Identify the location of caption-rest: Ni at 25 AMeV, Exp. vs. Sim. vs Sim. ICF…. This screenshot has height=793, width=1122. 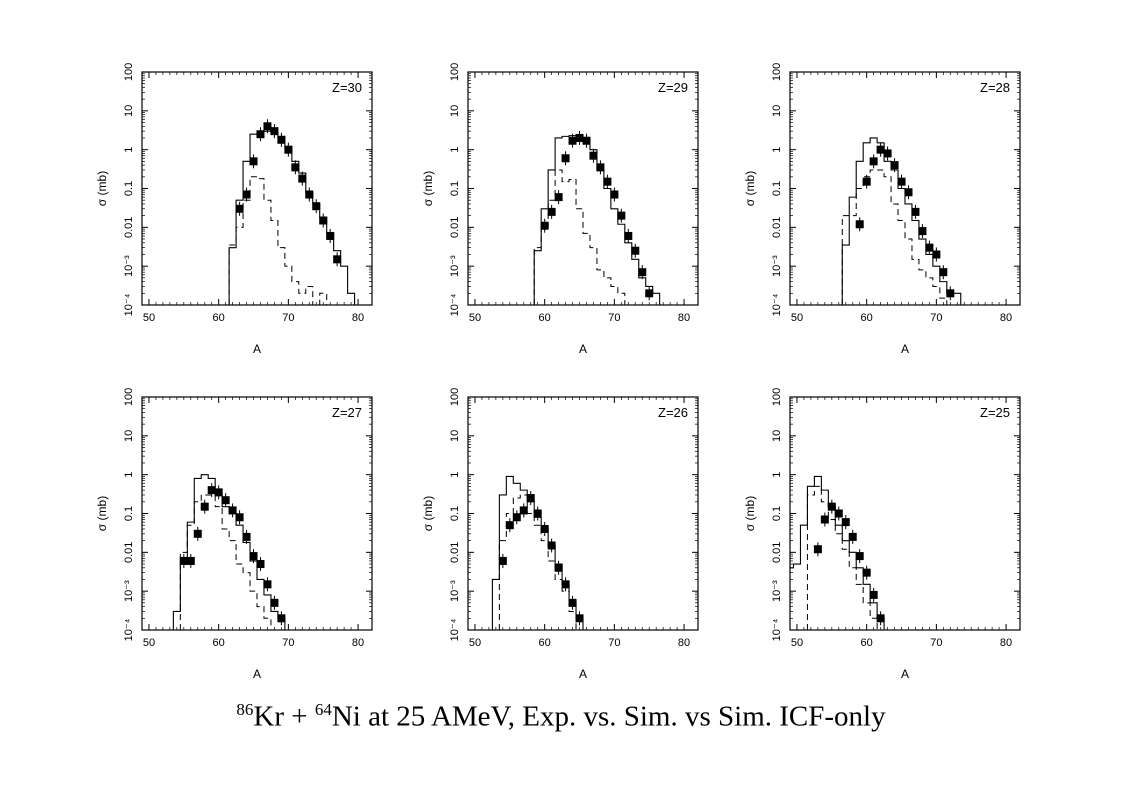
(608, 716).